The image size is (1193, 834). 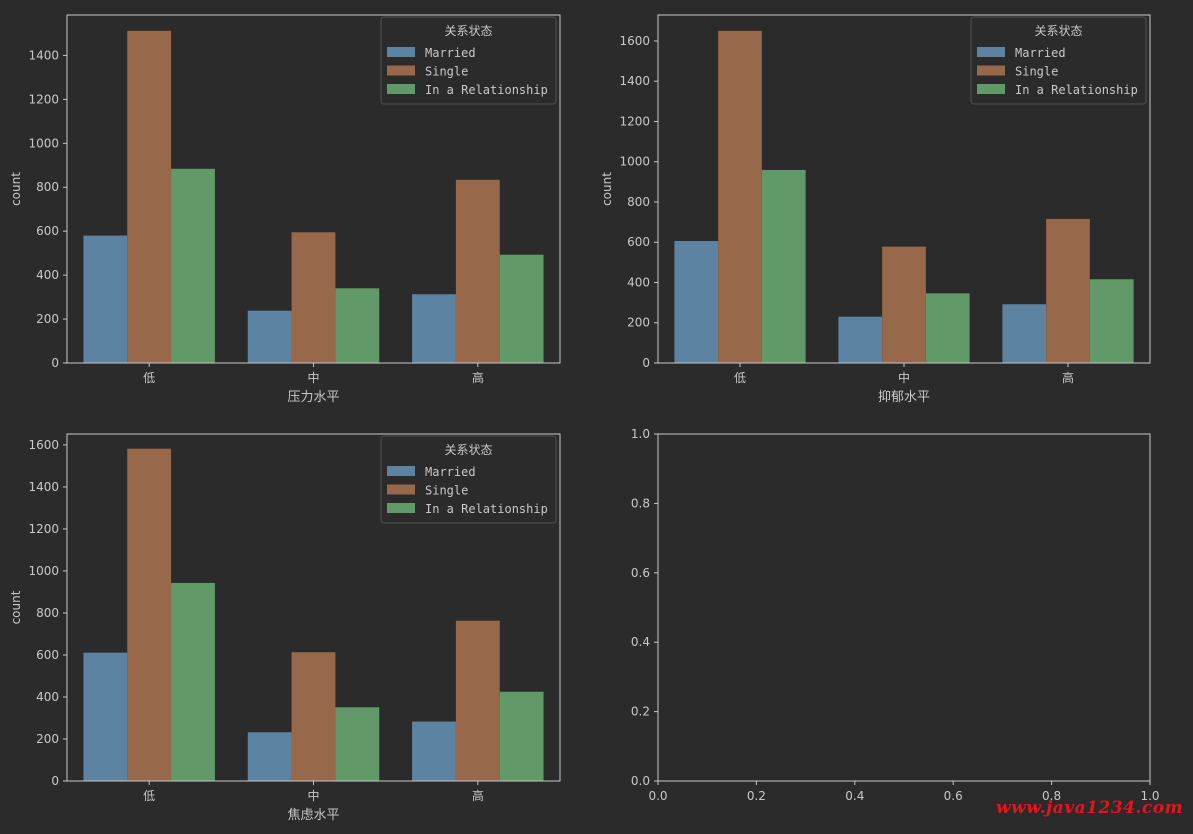 What do you see at coordinates (1090, 808) in the screenshot?
I see `watermark-text: www.java1234.com` at bounding box center [1090, 808].